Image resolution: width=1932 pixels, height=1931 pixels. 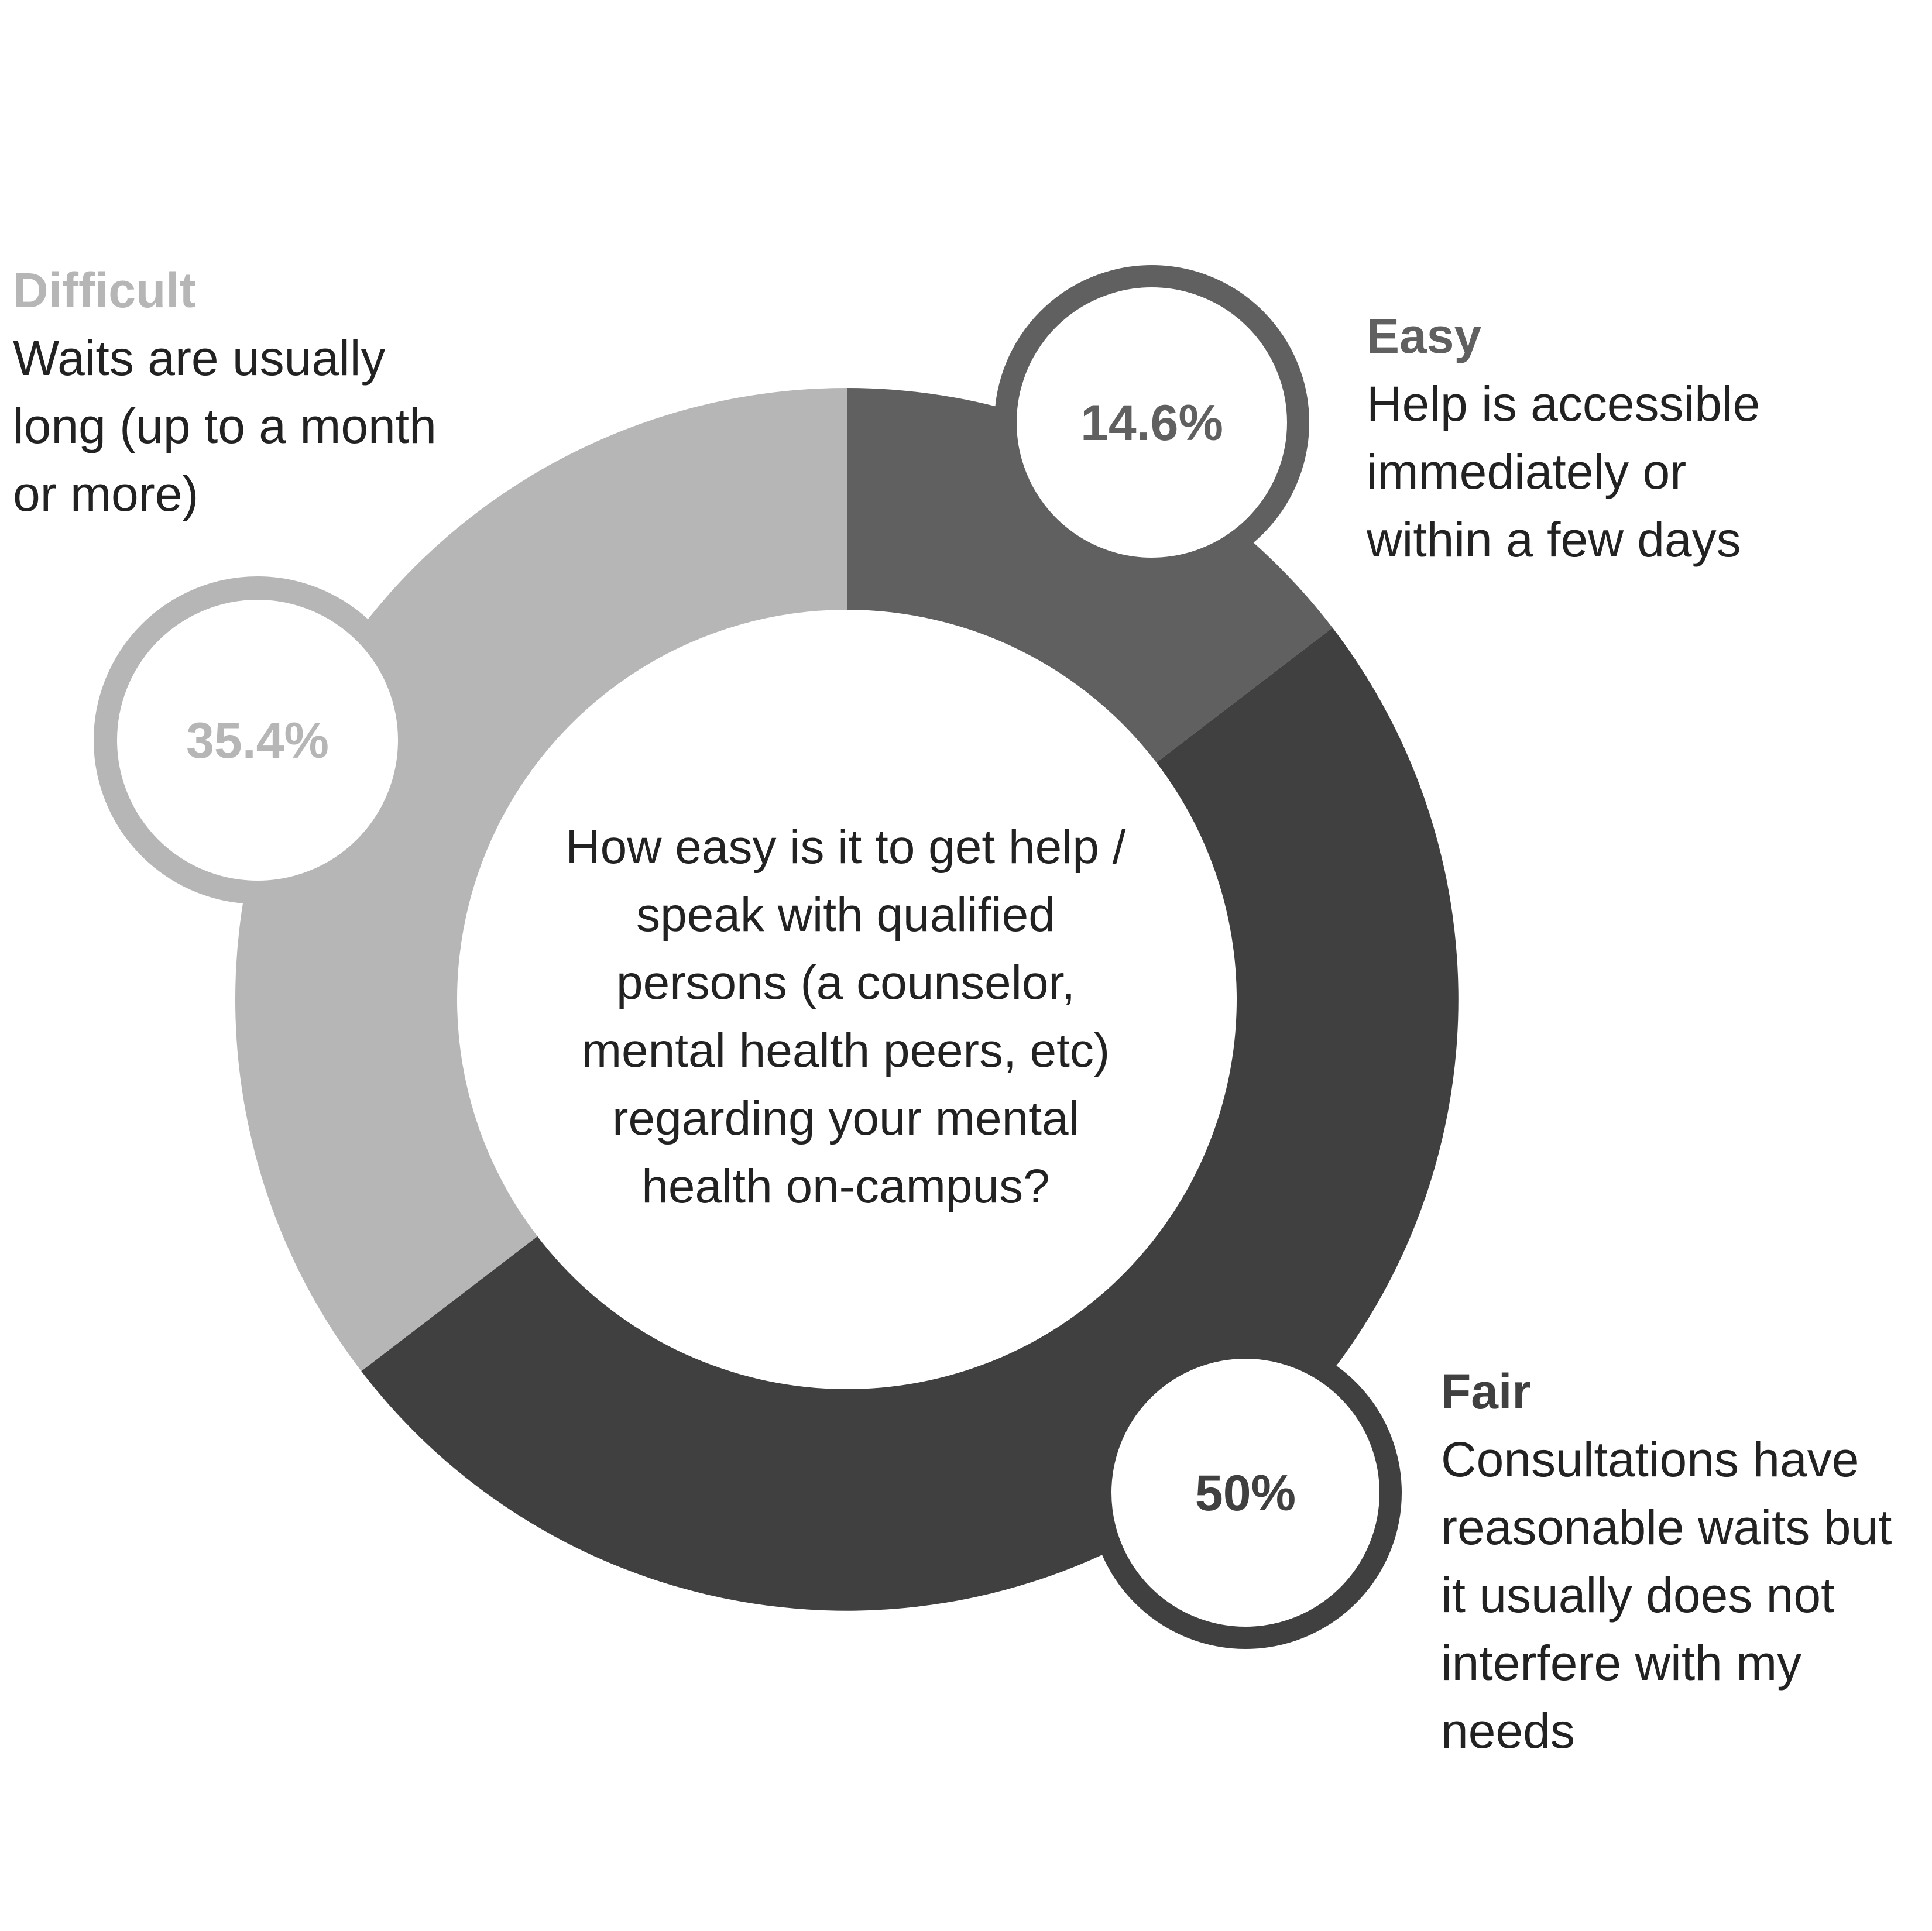 I want to click on data-label-difficult: 35.4%, so click(x=257, y=741).